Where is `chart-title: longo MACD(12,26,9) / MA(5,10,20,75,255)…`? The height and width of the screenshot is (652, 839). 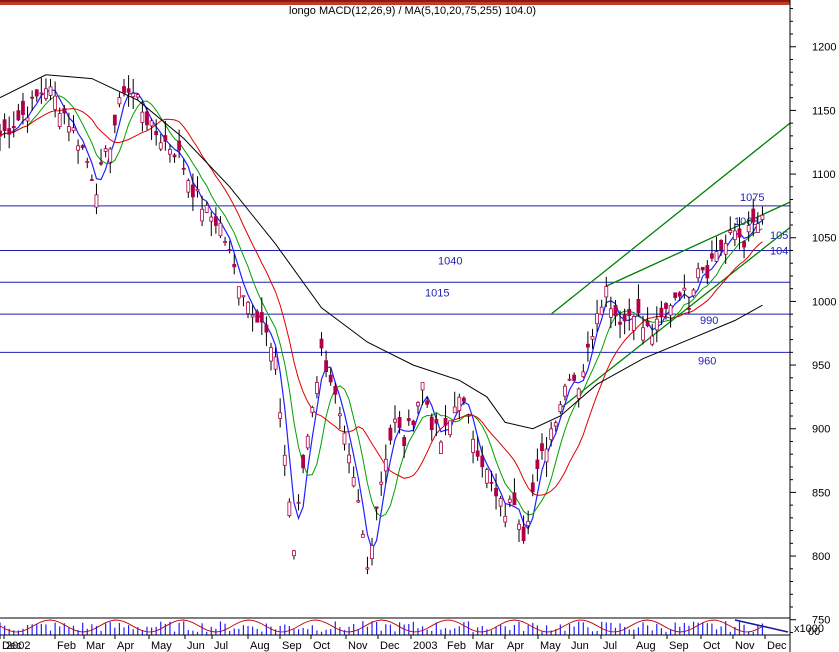 chart-title: longo MACD(12,26,9) / MA(5,10,20,75,255)… is located at coordinates (412, 11).